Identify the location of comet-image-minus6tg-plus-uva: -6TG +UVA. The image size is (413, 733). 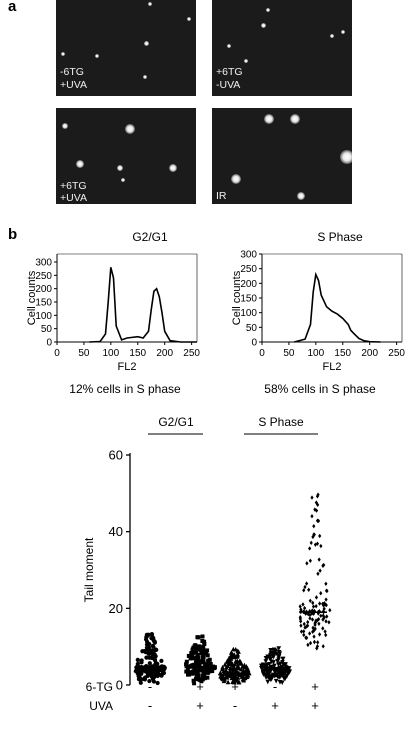
(126, 48).